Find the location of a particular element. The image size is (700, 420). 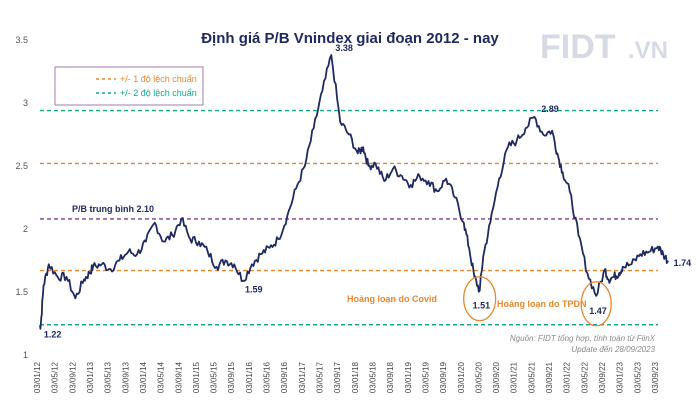

annotation-tpdn-circle is located at coordinates (596, 304).